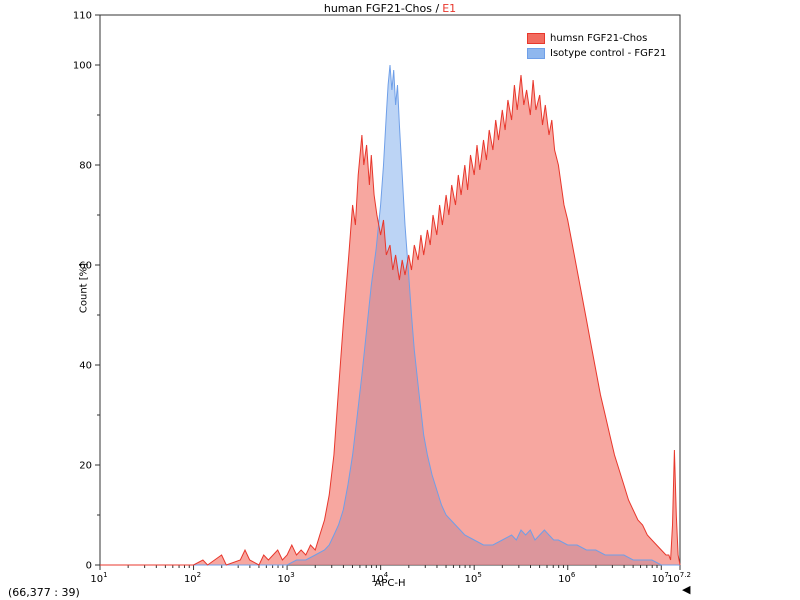 This screenshot has width=800, height=600. I want to click on svg-text: 100, so click(82, 66).